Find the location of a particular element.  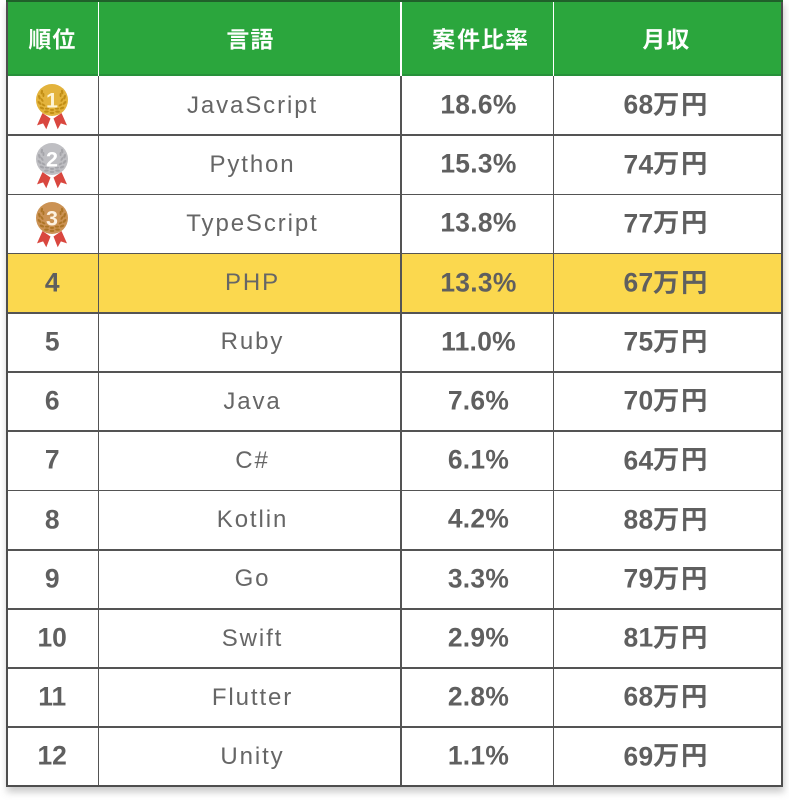

svg-text: 2 is located at coordinates (52, 159).